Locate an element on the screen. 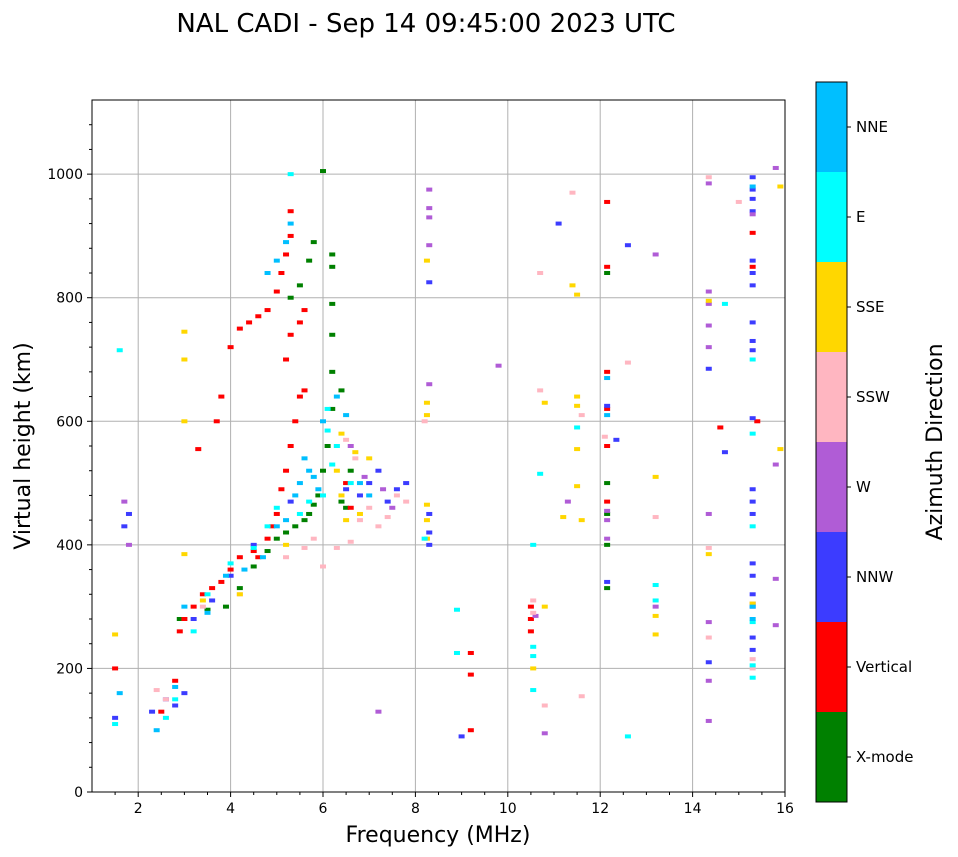 This screenshot has height=857, width=958. y-tick-label: 800 is located at coordinates (69, 299).